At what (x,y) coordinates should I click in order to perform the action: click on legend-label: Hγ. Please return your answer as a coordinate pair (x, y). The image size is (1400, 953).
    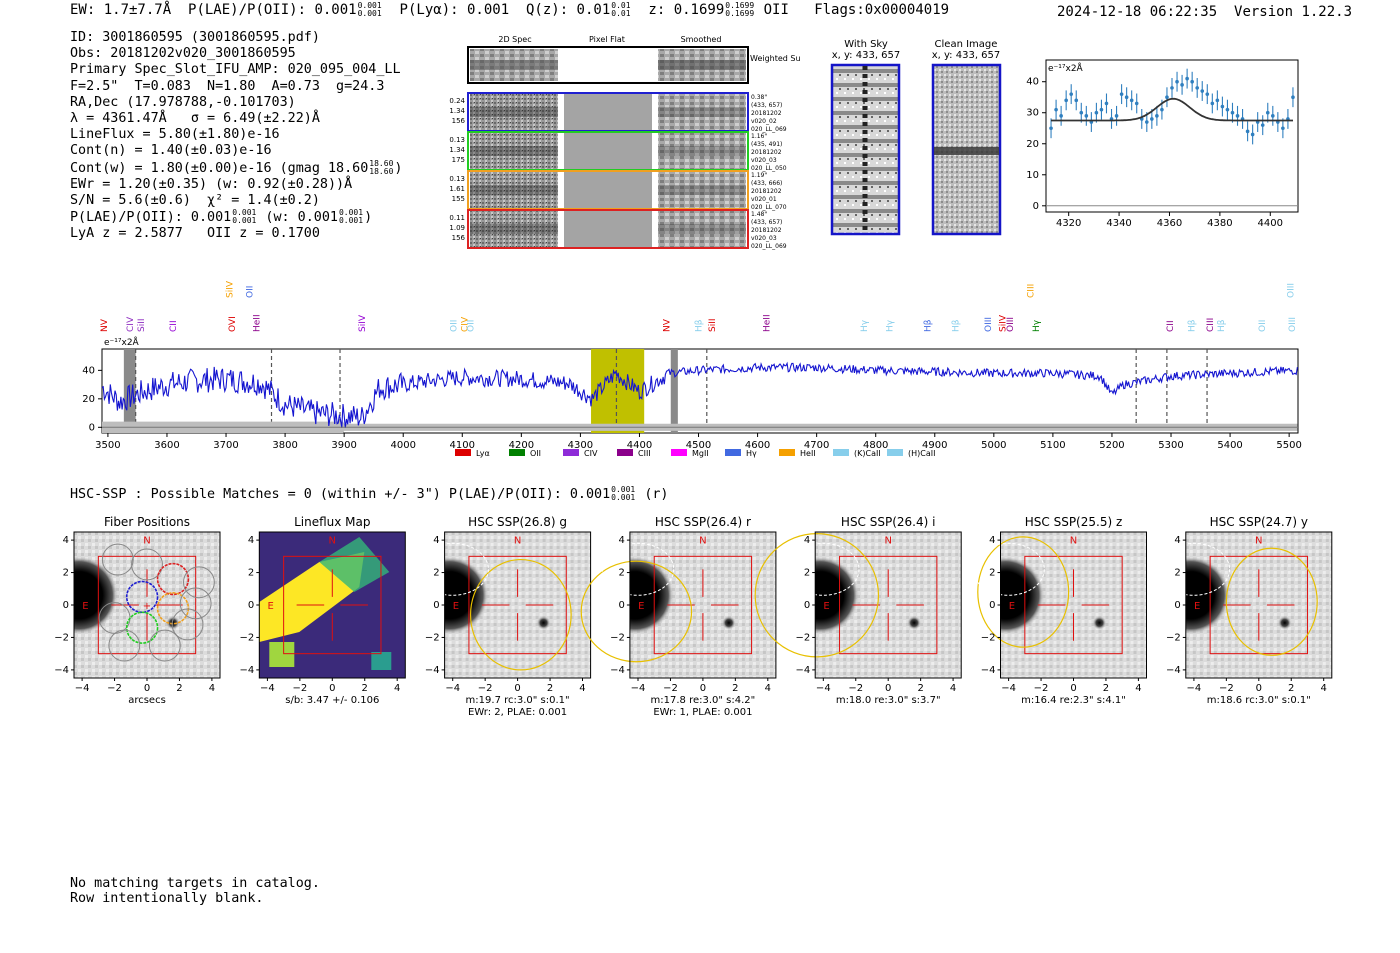
    Looking at the image, I should click on (751, 453).